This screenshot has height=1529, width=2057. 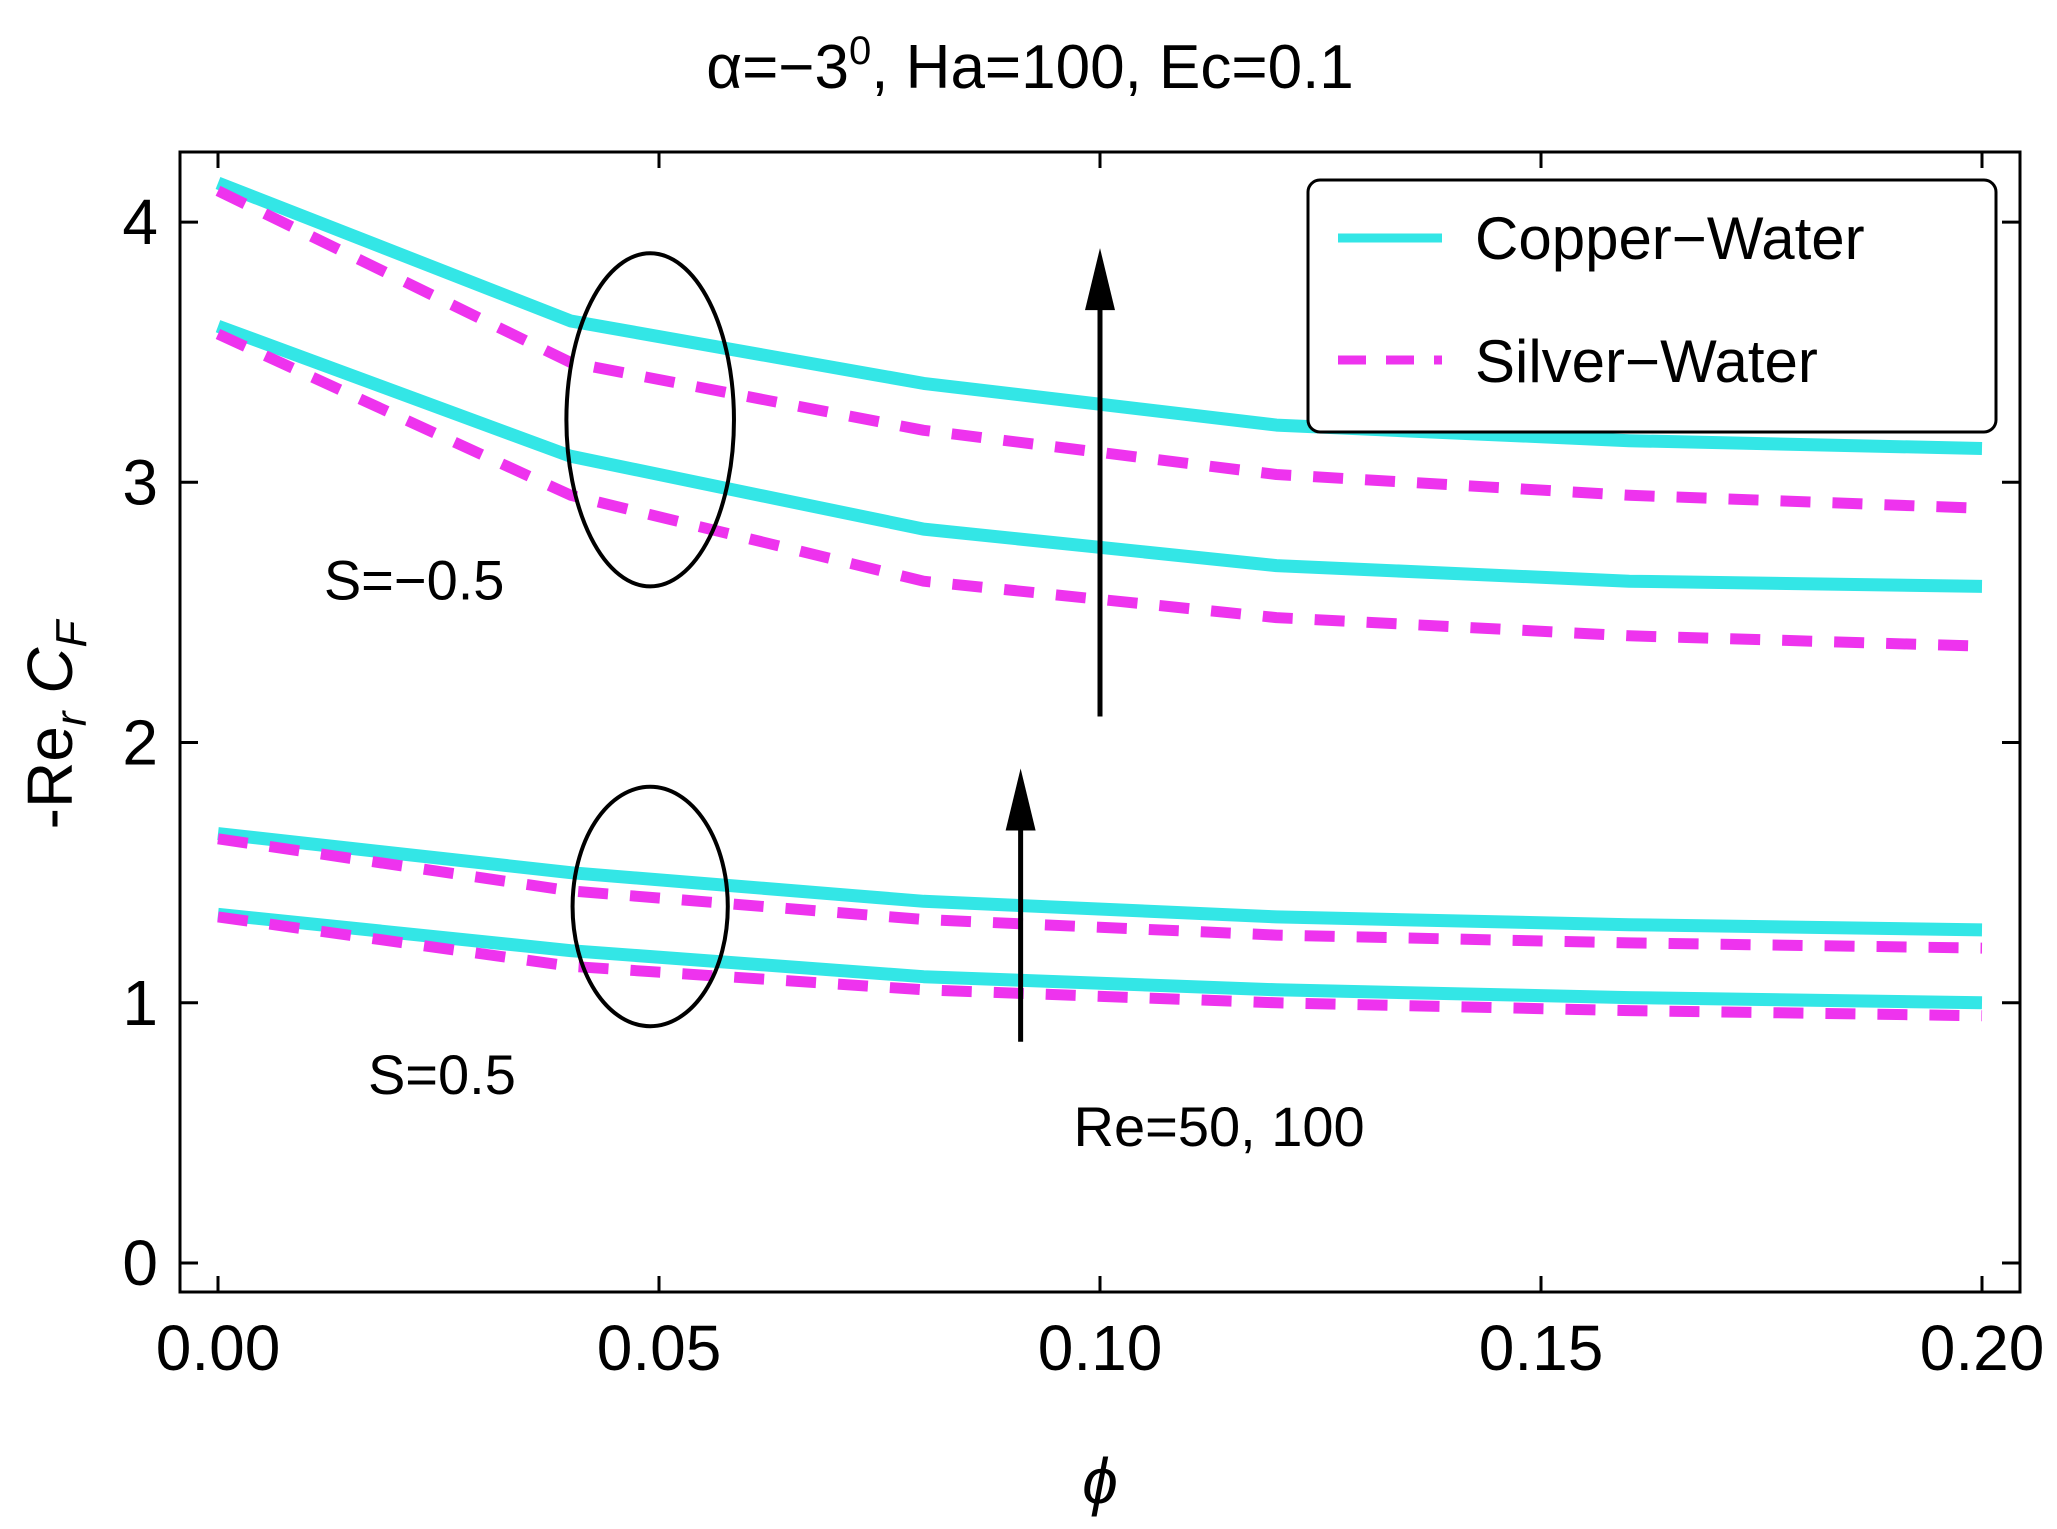 What do you see at coordinates (860, 51) in the screenshot?
I see `chart-title-superscript: 0` at bounding box center [860, 51].